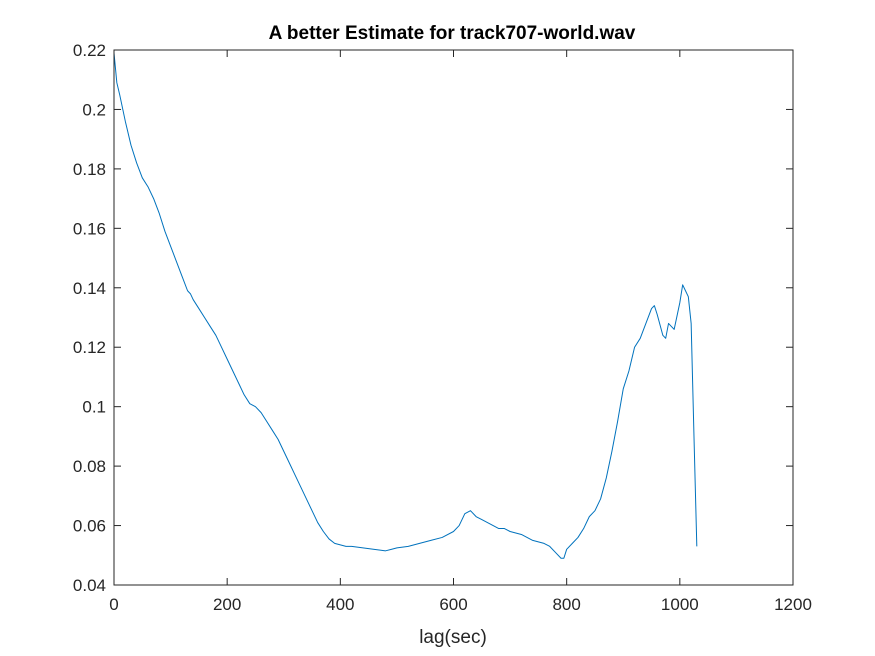 Image resolution: width=875 pixels, height=656 pixels. Describe the element at coordinates (793, 604) in the screenshot. I see `x-tick-label: 1200` at that location.